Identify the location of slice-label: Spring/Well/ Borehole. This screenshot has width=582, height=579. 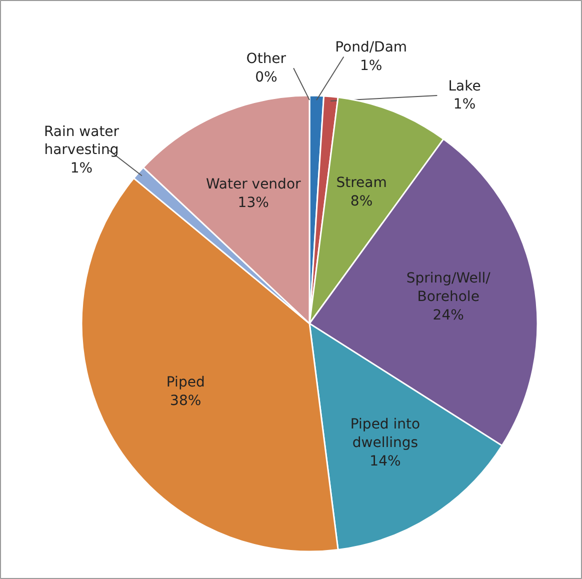
(448, 288).